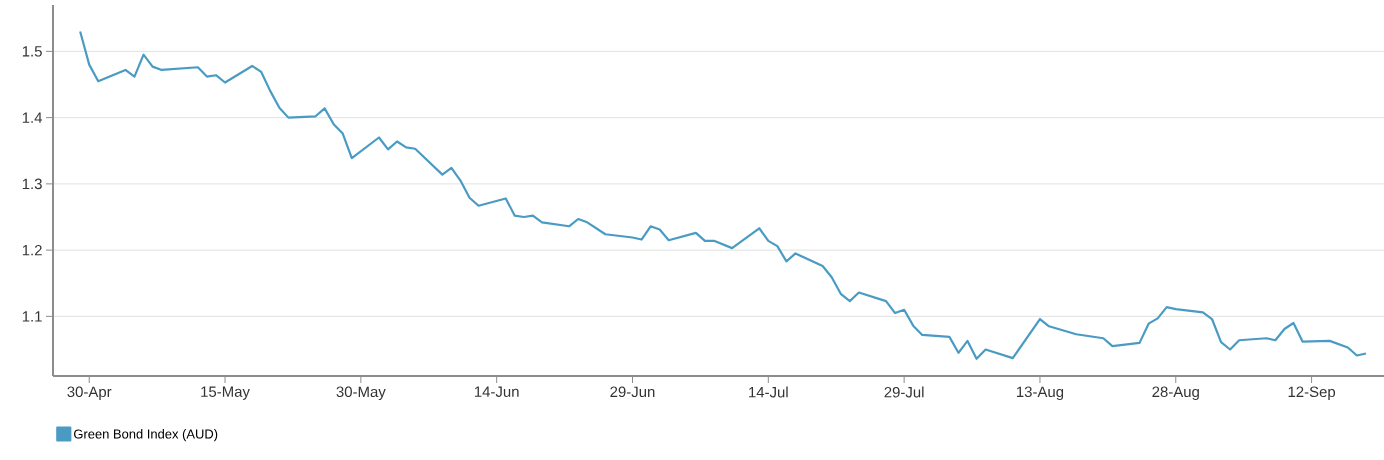  What do you see at coordinates (32, 316) in the screenshot?
I see `y-tick-label: 1.1` at bounding box center [32, 316].